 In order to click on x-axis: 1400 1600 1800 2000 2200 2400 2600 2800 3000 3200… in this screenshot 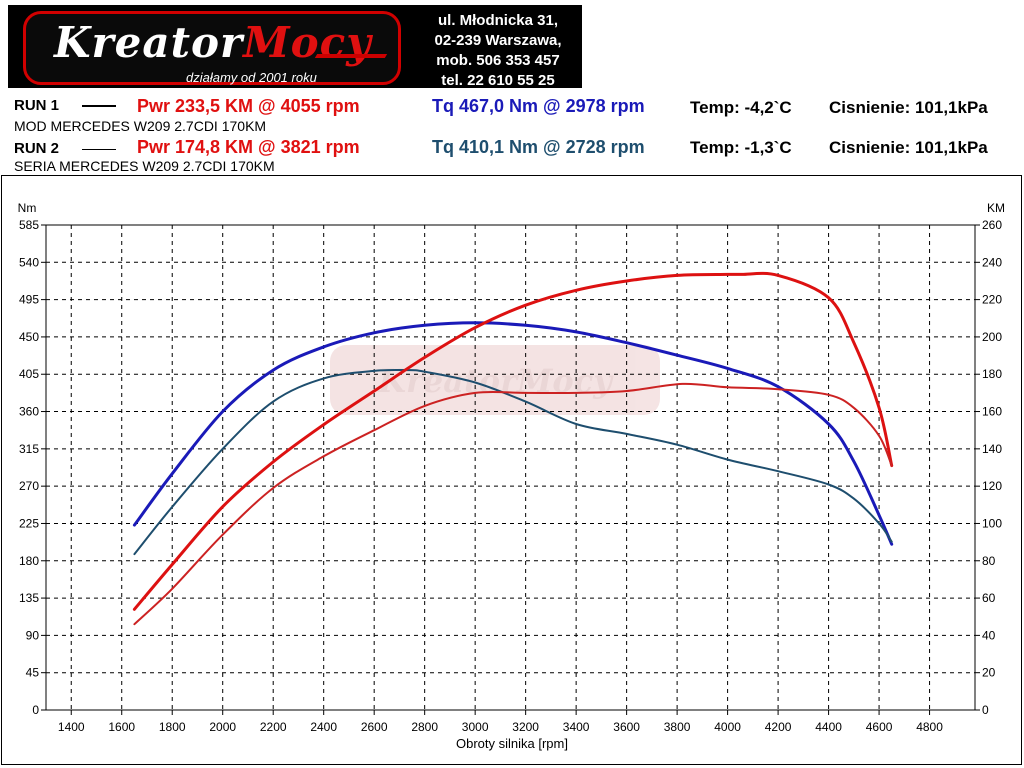, I will do `click(500, 722)`.